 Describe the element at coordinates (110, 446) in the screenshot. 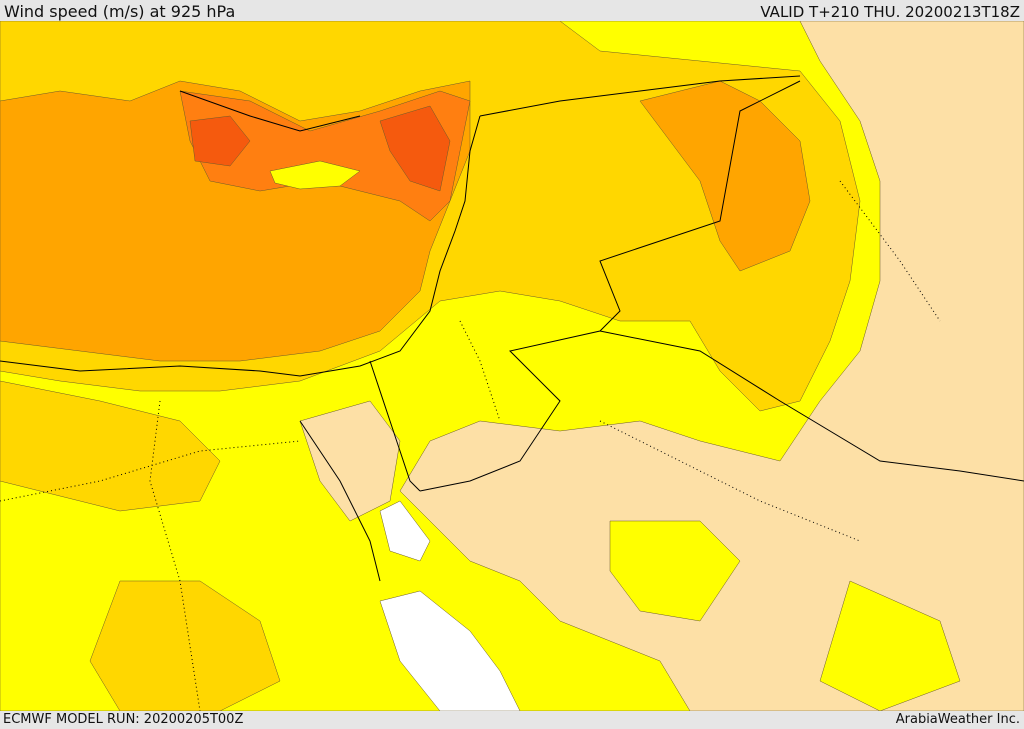

I see `wind-band-moderate-west` at that location.